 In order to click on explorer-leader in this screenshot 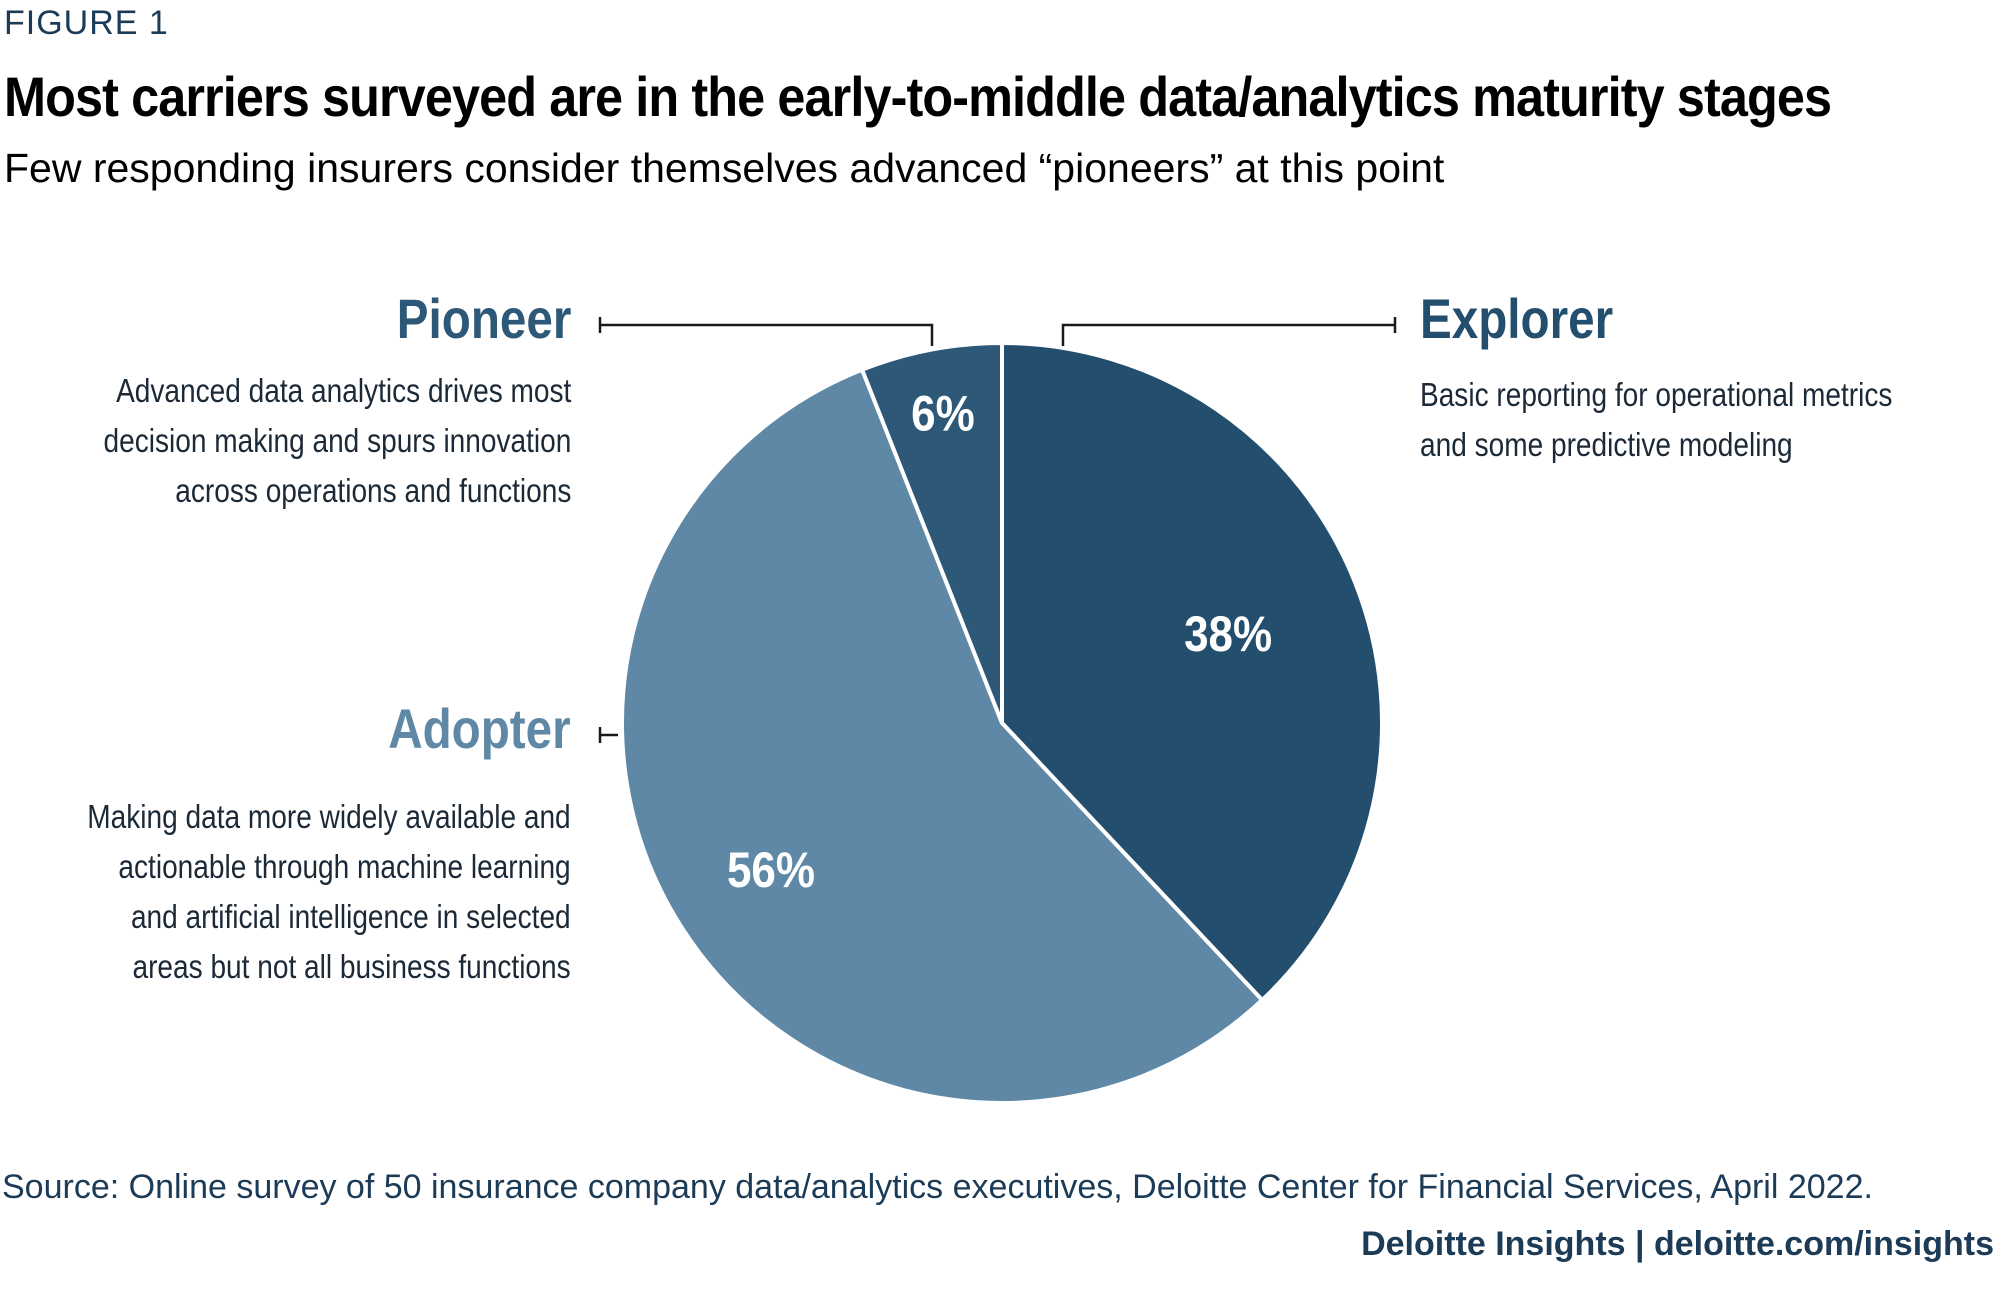, I will do `click(1229, 331)`.